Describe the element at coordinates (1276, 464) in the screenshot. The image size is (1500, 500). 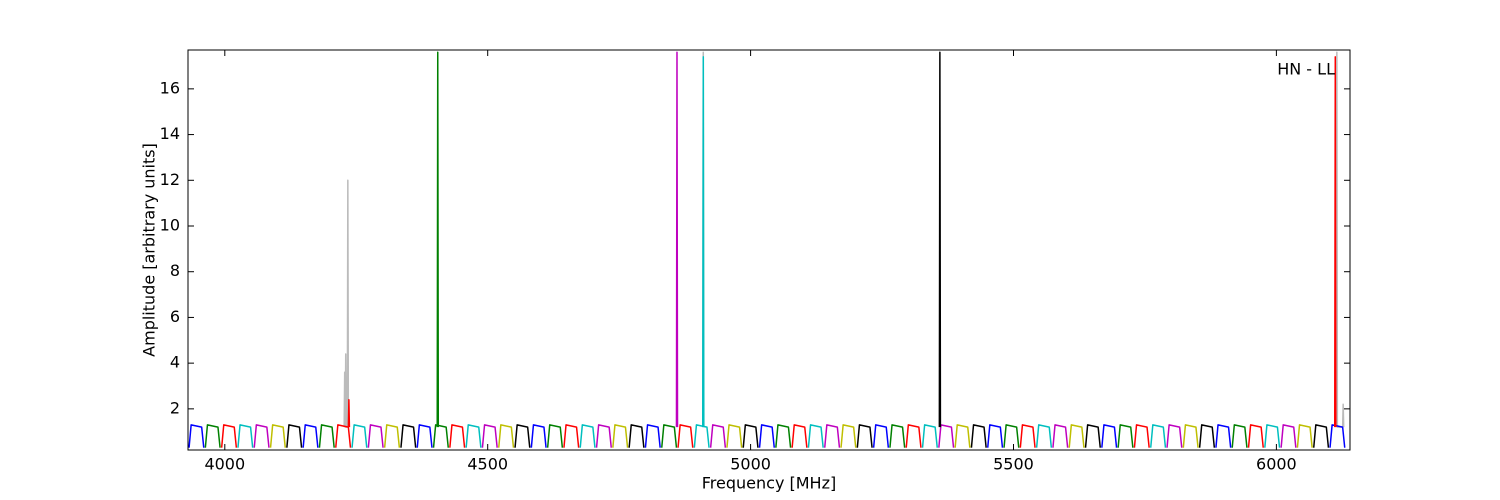
I see `x-tick-label: 6000` at that location.